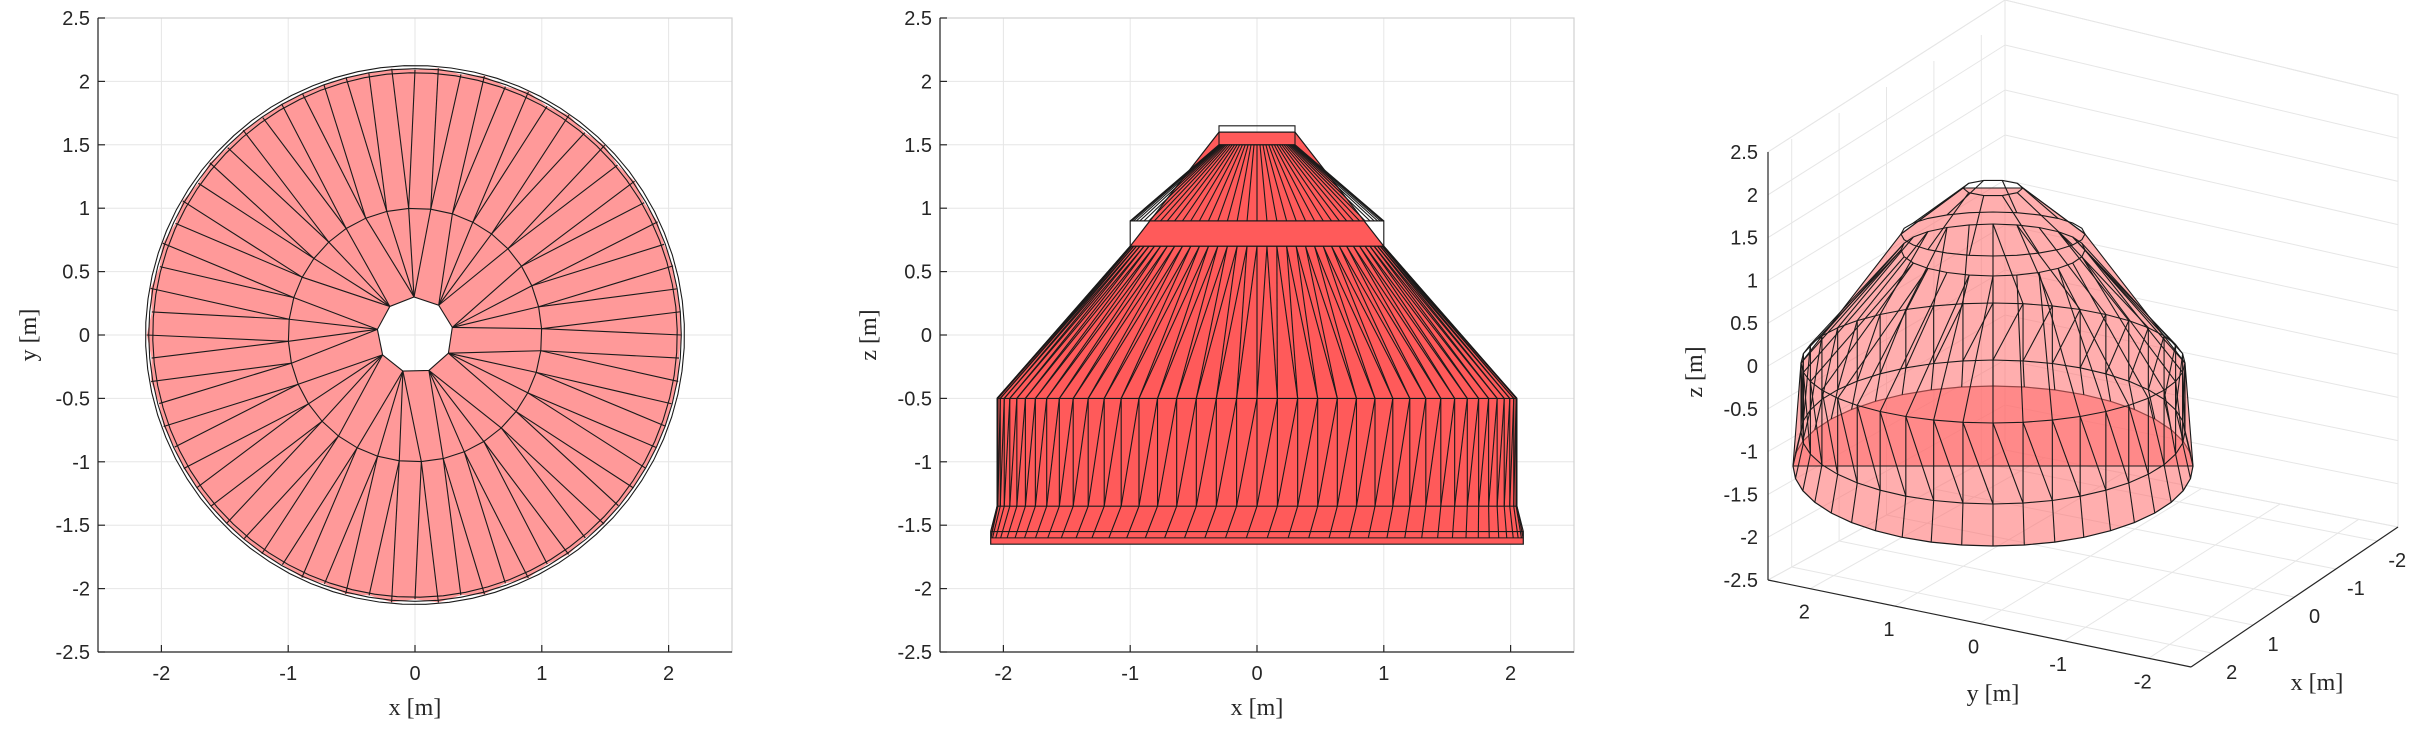  Describe the element at coordinates (1257, 708) in the screenshot. I see `front-view-x-label: x [m]` at that location.